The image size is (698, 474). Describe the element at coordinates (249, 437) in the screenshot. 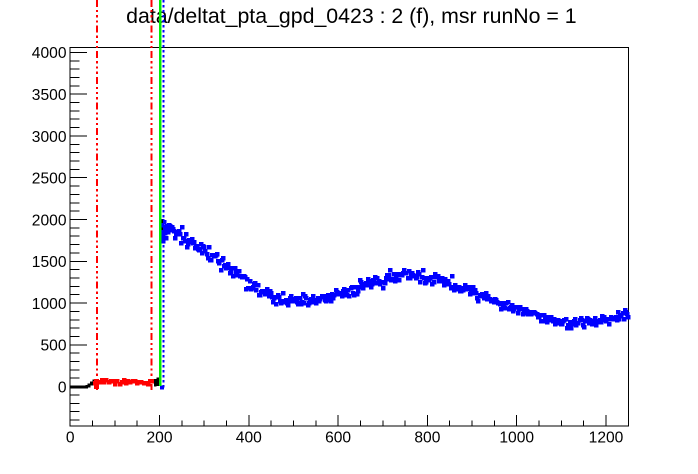

I see `svg-text: 400` at that location.